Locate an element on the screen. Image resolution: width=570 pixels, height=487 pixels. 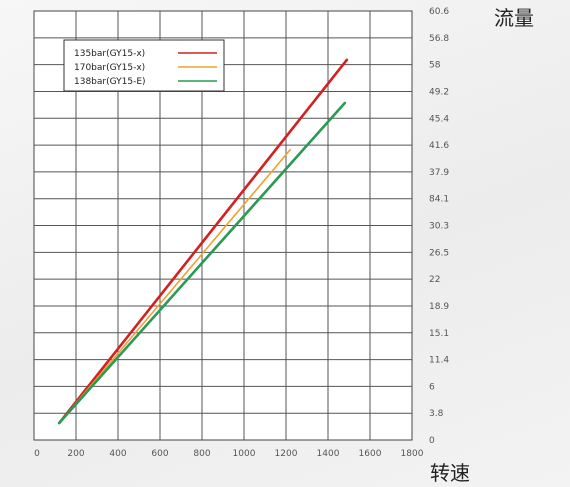
x-tick-label: 1800 is located at coordinates (412, 454).